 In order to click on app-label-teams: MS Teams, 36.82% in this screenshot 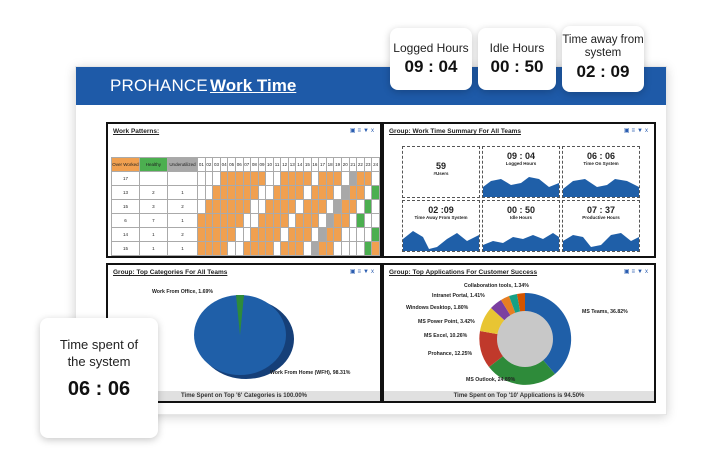, I will do `click(605, 312)`.